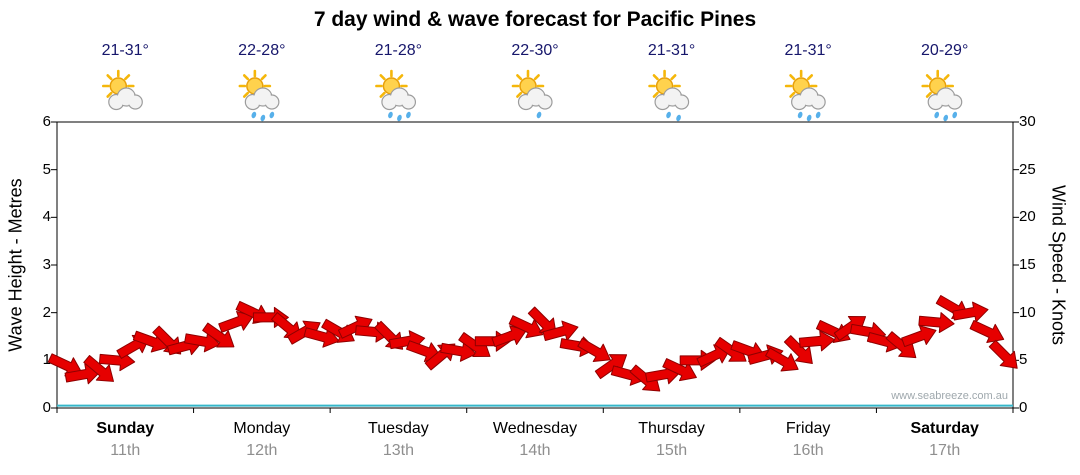  What do you see at coordinates (262, 50) in the screenshot?
I see `temperature-range: 22-28°` at bounding box center [262, 50].